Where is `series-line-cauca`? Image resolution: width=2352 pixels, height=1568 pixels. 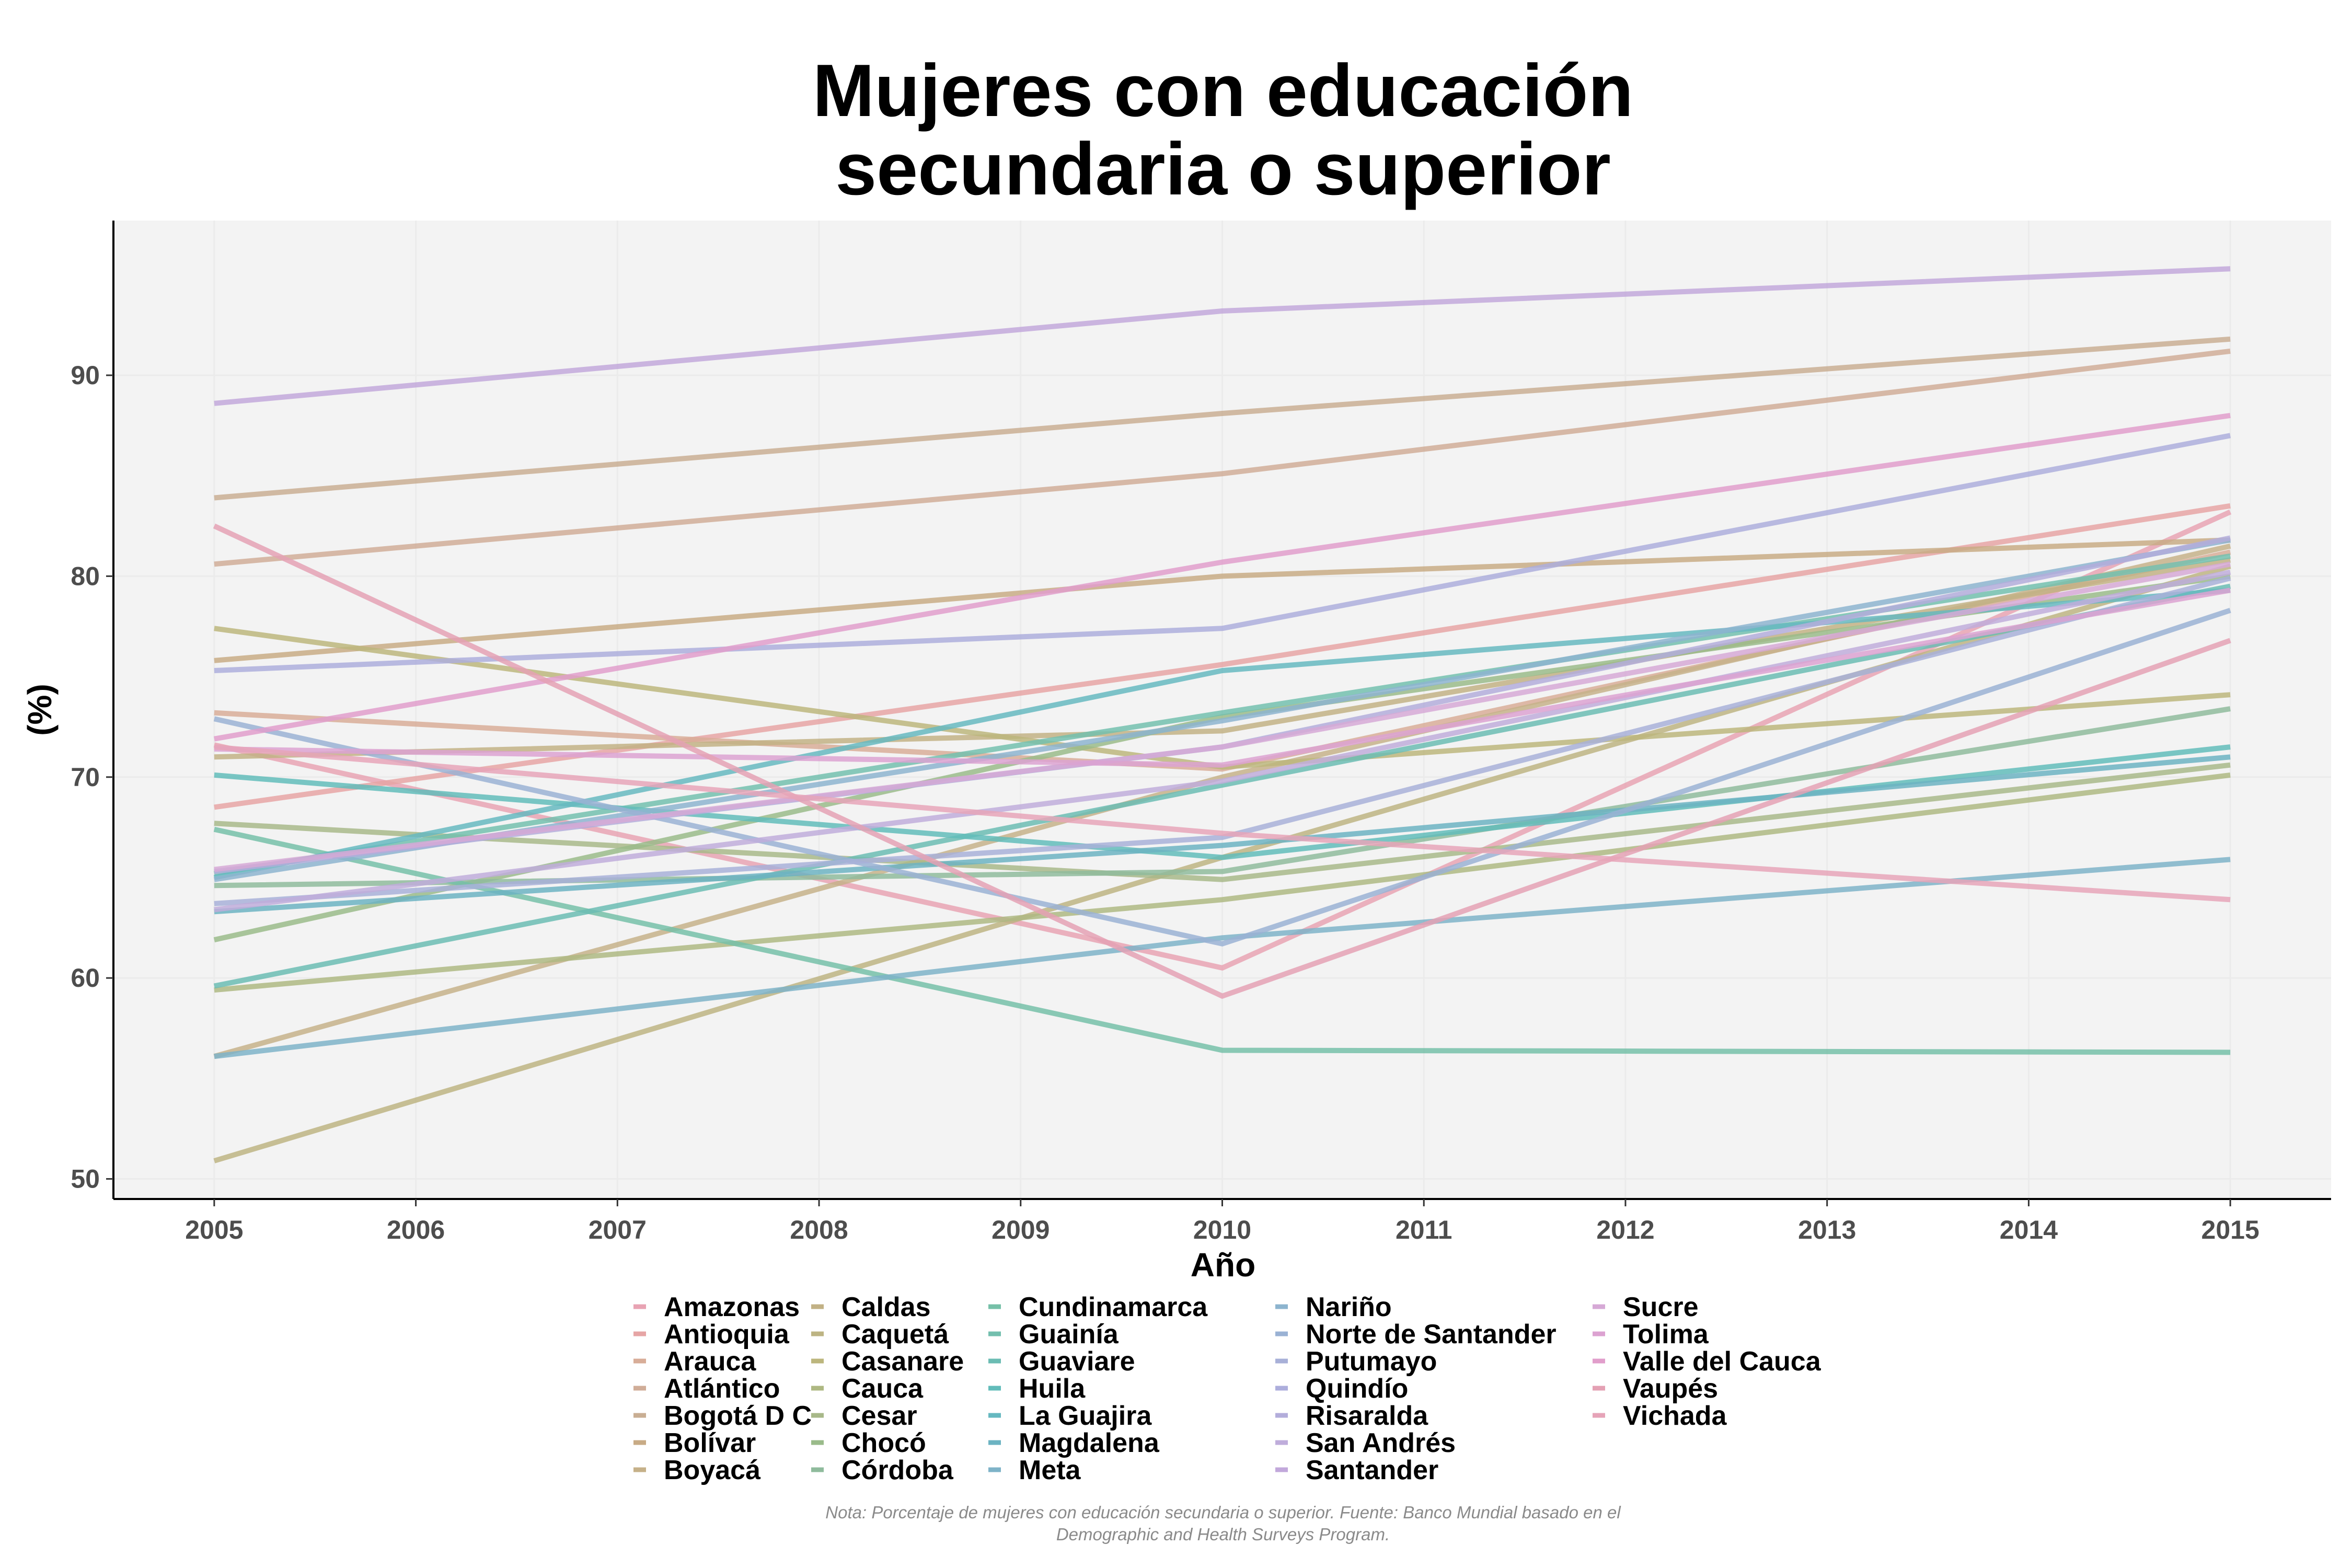 series-line-cauca is located at coordinates (1222, 882).